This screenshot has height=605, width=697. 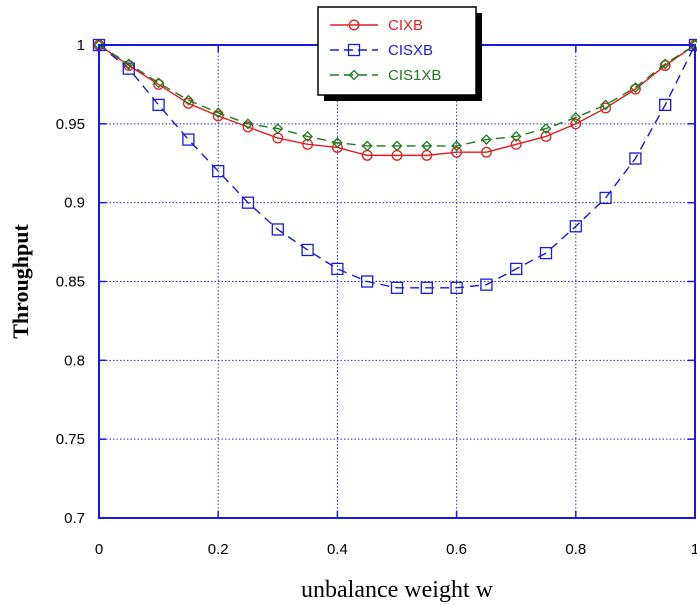 I want to click on y-tick-label: 0.95, so click(x=70, y=124).